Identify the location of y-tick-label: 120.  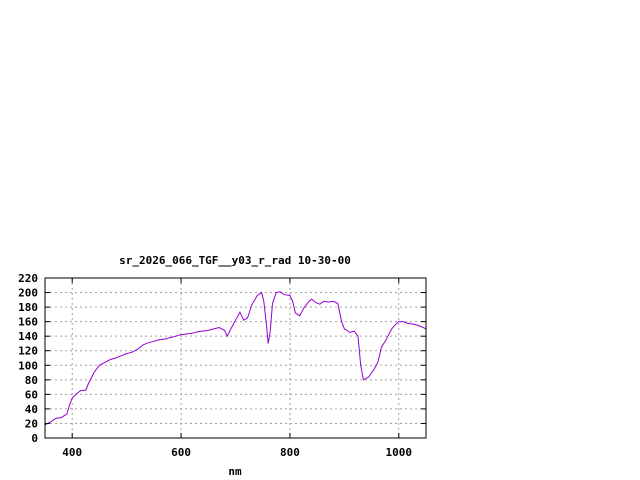
(28, 351).